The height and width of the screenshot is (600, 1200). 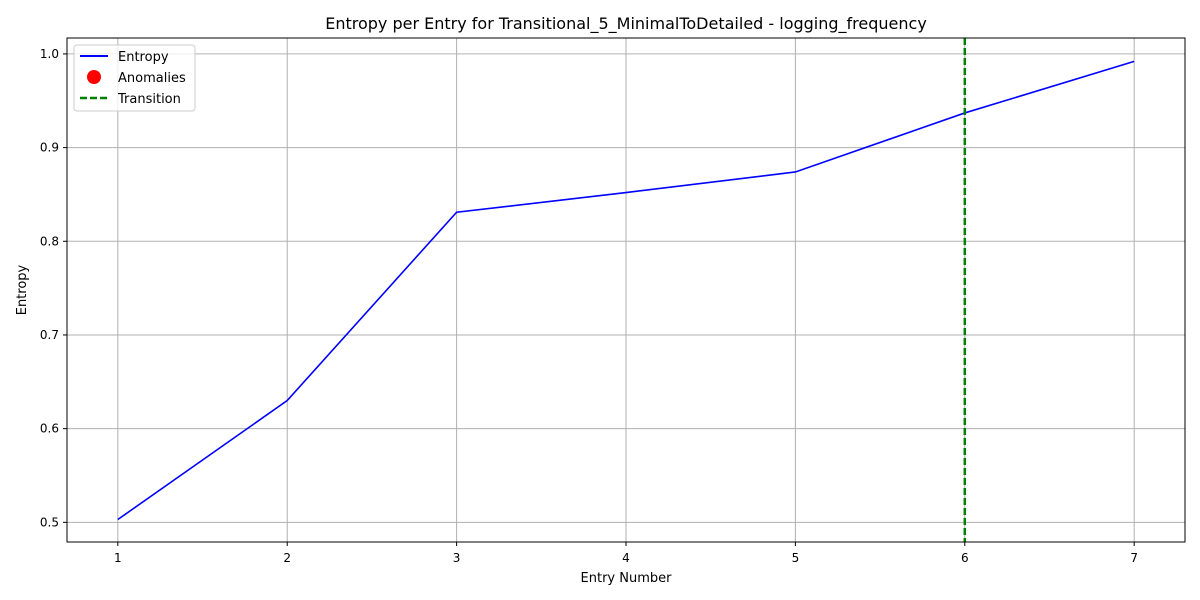 What do you see at coordinates (626, 558) in the screenshot?
I see `x-tick-label: 4` at bounding box center [626, 558].